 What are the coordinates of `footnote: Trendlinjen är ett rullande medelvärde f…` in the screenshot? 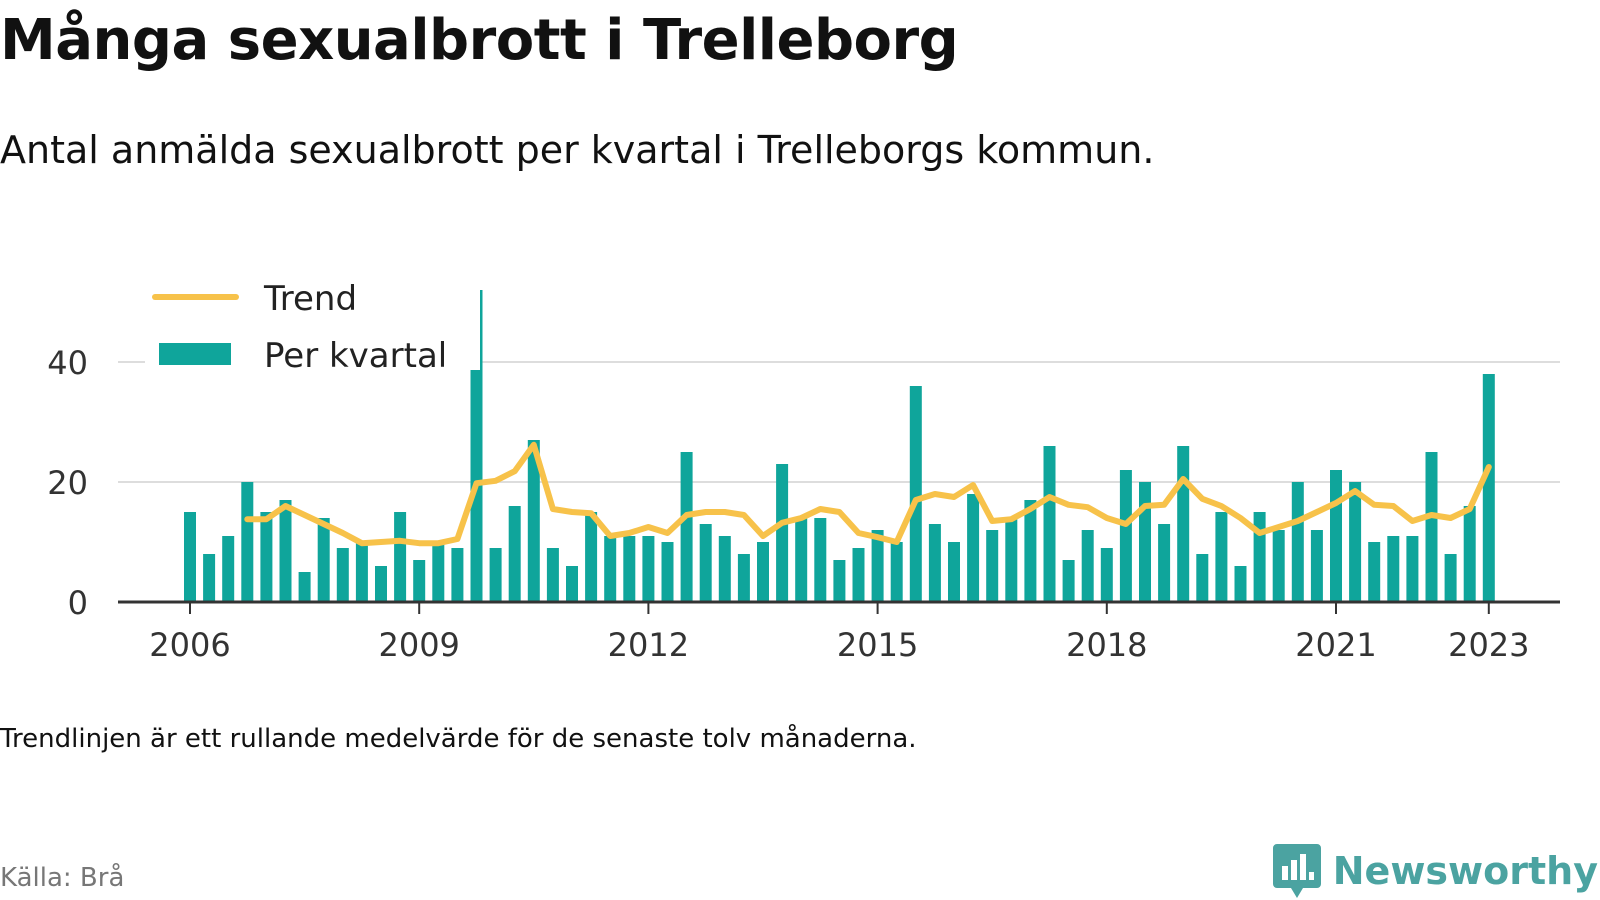 It's located at (458, 739).